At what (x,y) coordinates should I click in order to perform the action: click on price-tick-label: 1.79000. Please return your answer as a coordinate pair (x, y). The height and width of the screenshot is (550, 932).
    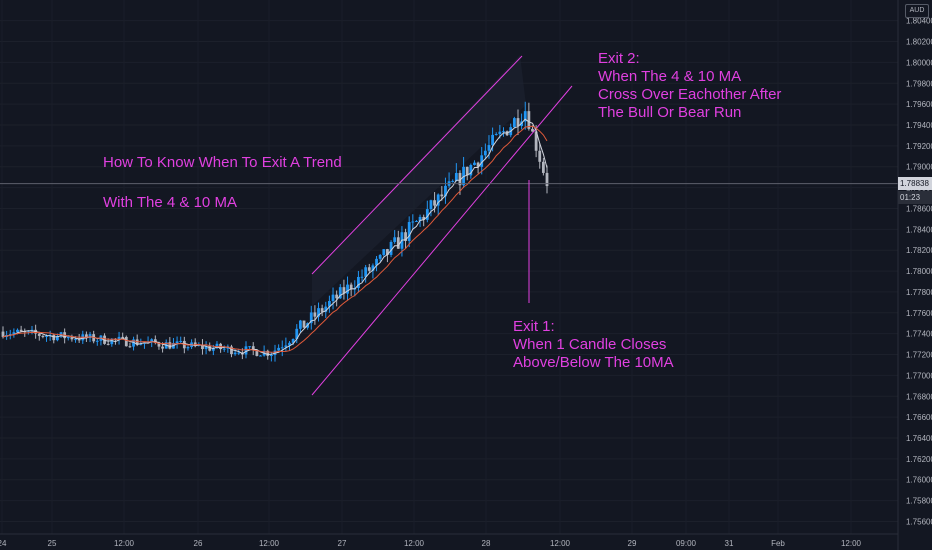
    Looking at the image, I should click on (919, 167).